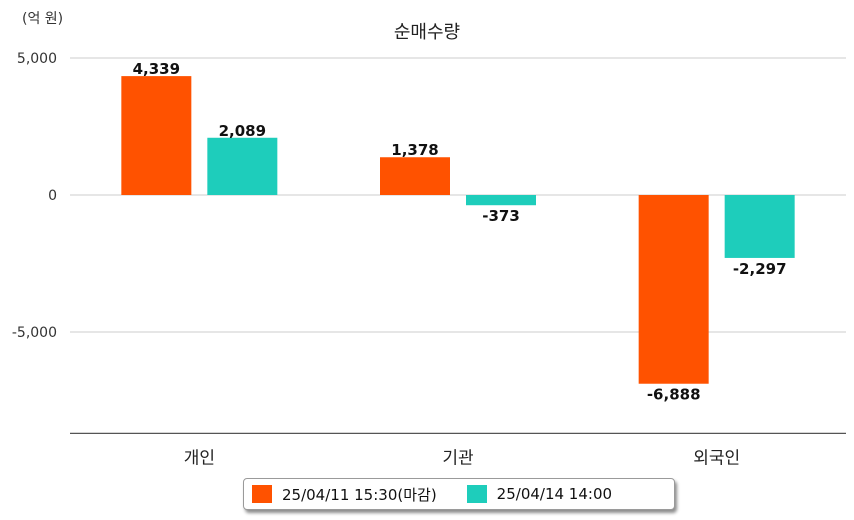 The height and width of the screenshot is (520, 854). I want to click on legend: 25/04/11 15:30(마감) 25/04/14 14:00, so click(459, 494).